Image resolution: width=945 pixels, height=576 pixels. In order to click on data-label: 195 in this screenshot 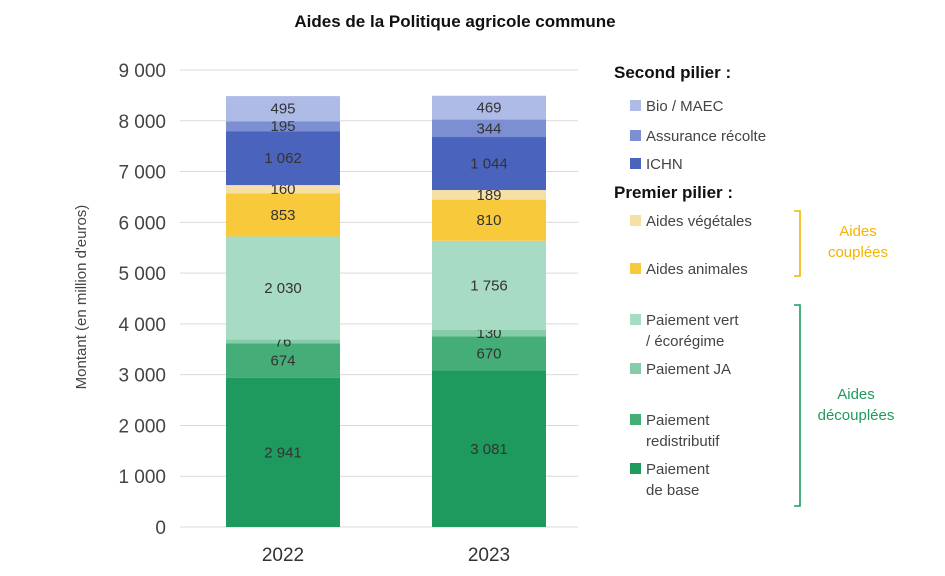, I will do `click(282, 126)`.